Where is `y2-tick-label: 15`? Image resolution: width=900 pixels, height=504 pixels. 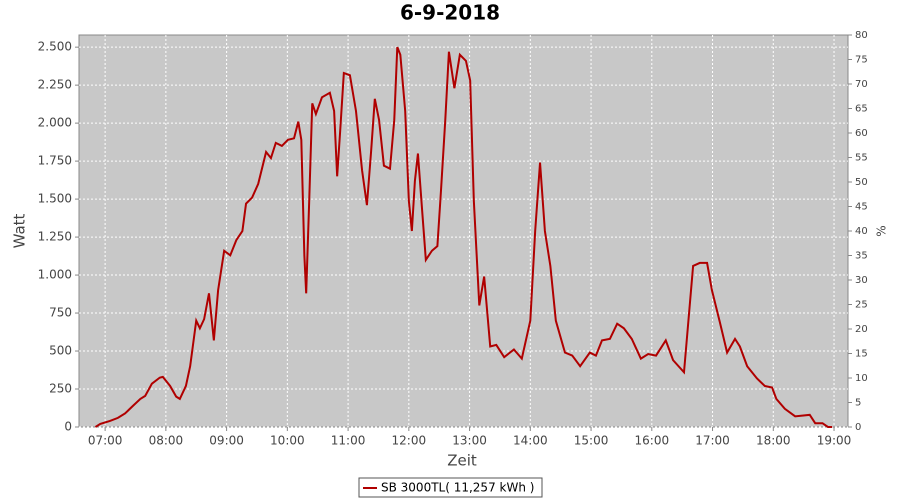 y2-tick-label: 15 is located at coordinates (861, 354).